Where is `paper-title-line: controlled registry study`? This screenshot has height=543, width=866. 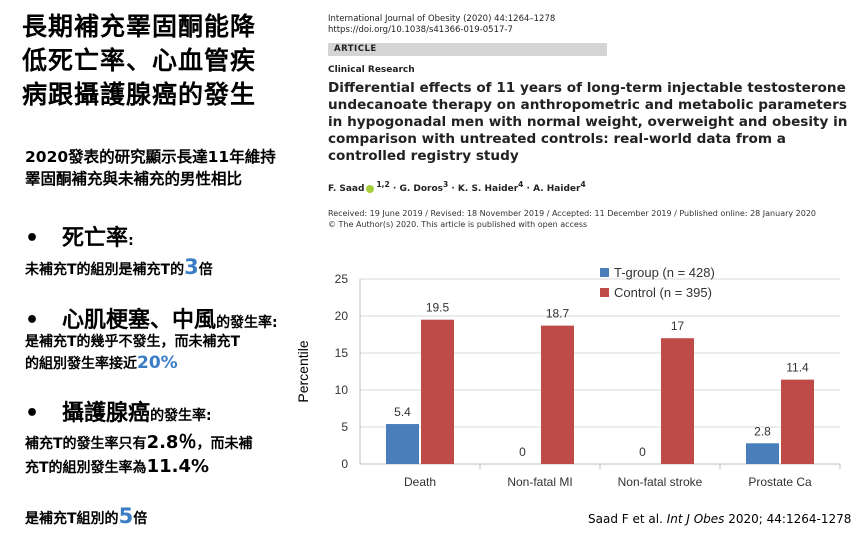 paper-title-line: controlled registry study is located at coordinates (423, 156).